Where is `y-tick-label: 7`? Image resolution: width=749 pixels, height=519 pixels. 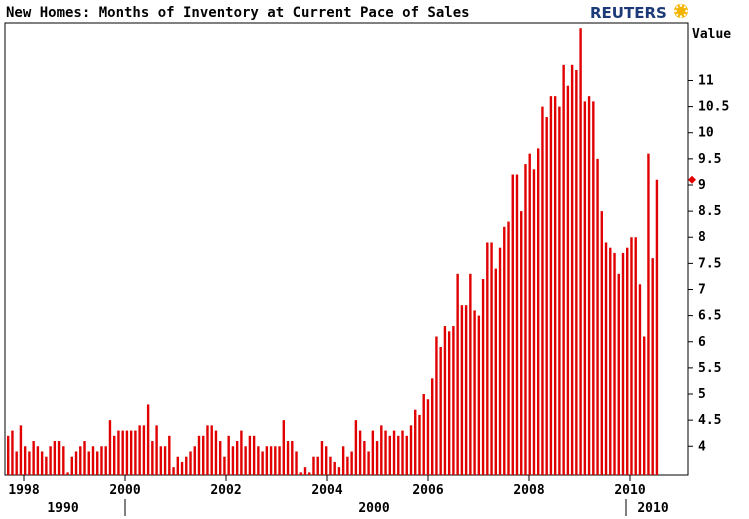 y-tick-label: 7 is located at coordinates (702, 289).